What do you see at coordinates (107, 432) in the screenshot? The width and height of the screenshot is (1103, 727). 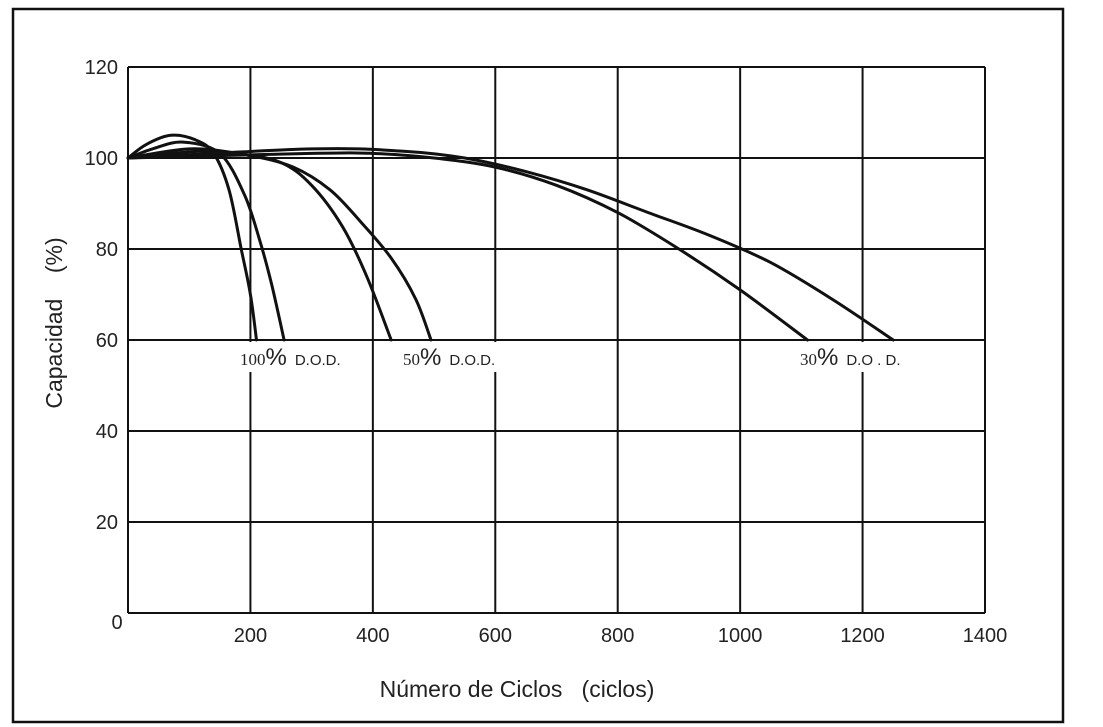 I see `y-tick-label: 40` at bounding box center [107, 432].